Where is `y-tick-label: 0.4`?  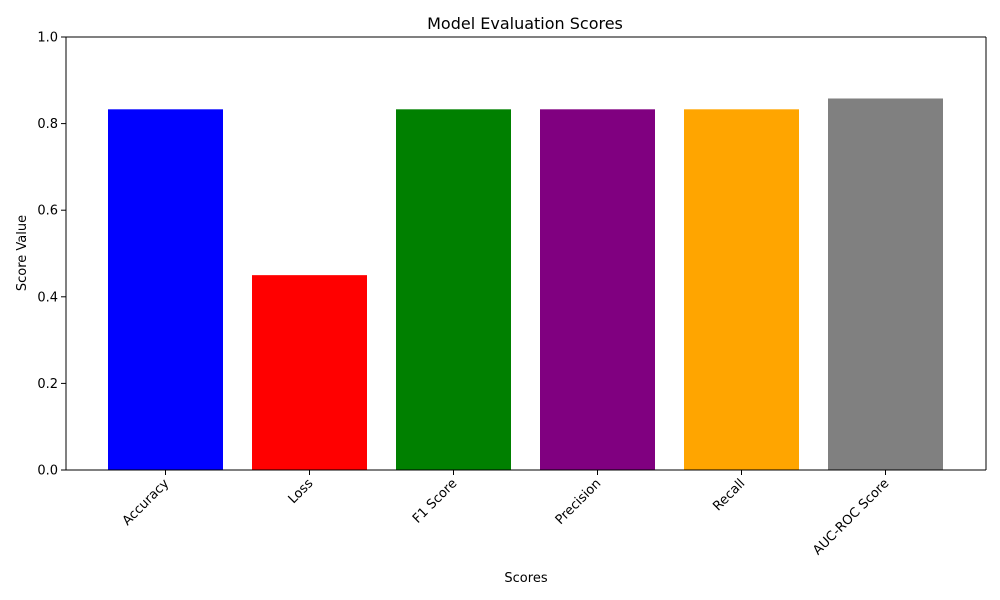 y-tick-label: 0.4 is located at coordinates (47, 297).